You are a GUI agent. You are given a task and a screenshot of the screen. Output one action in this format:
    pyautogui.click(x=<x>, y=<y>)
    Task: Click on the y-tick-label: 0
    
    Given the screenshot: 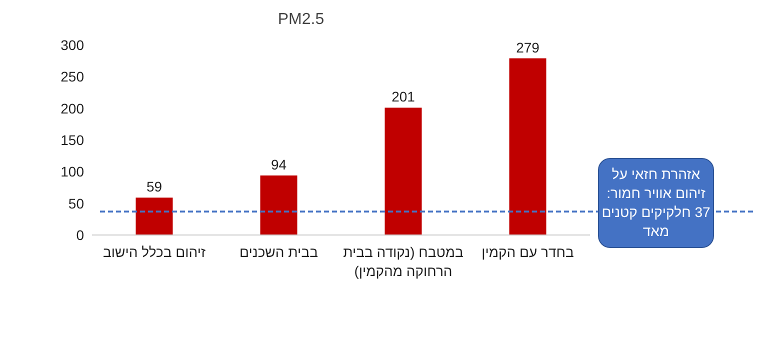 What is the action you would take?
    pyautogui.click(x=80, y=235)
    